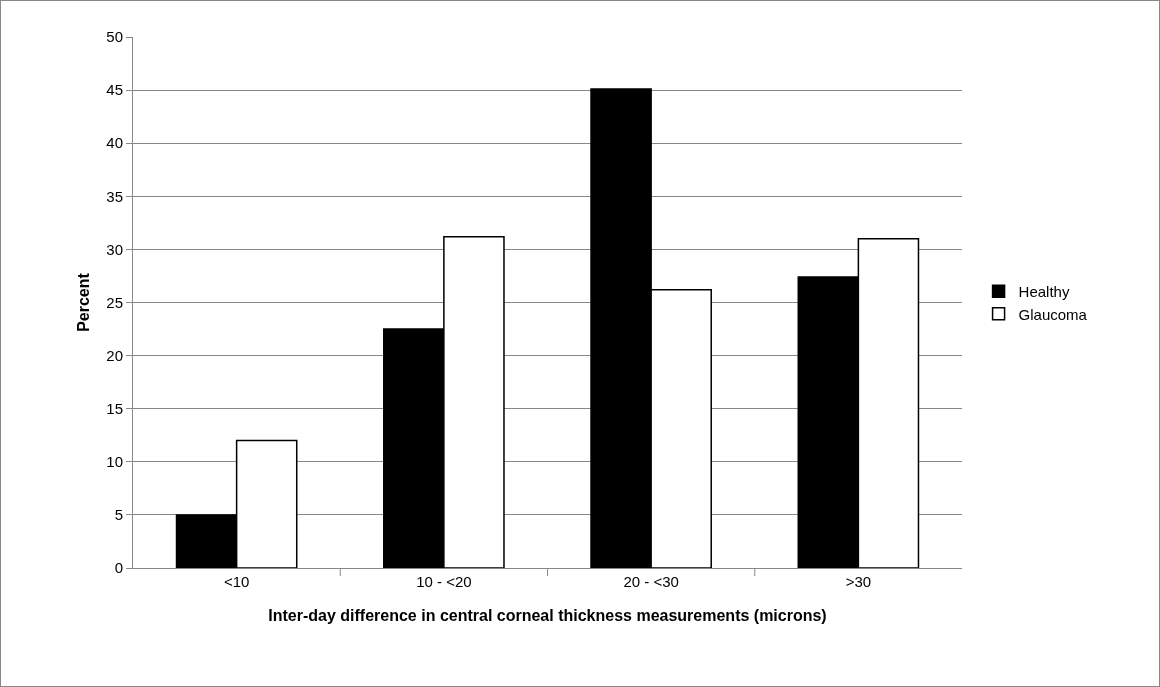 This screenshot has height=687, width=1160. I want to click on legend-label: Healthy, so click(1044, 292).